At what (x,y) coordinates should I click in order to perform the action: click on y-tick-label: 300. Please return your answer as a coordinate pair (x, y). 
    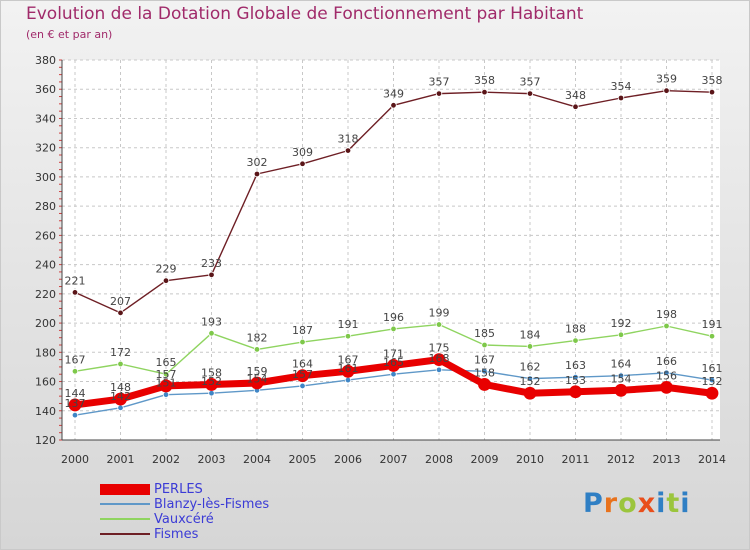
    Looking at the image, I should click on (45, 177).